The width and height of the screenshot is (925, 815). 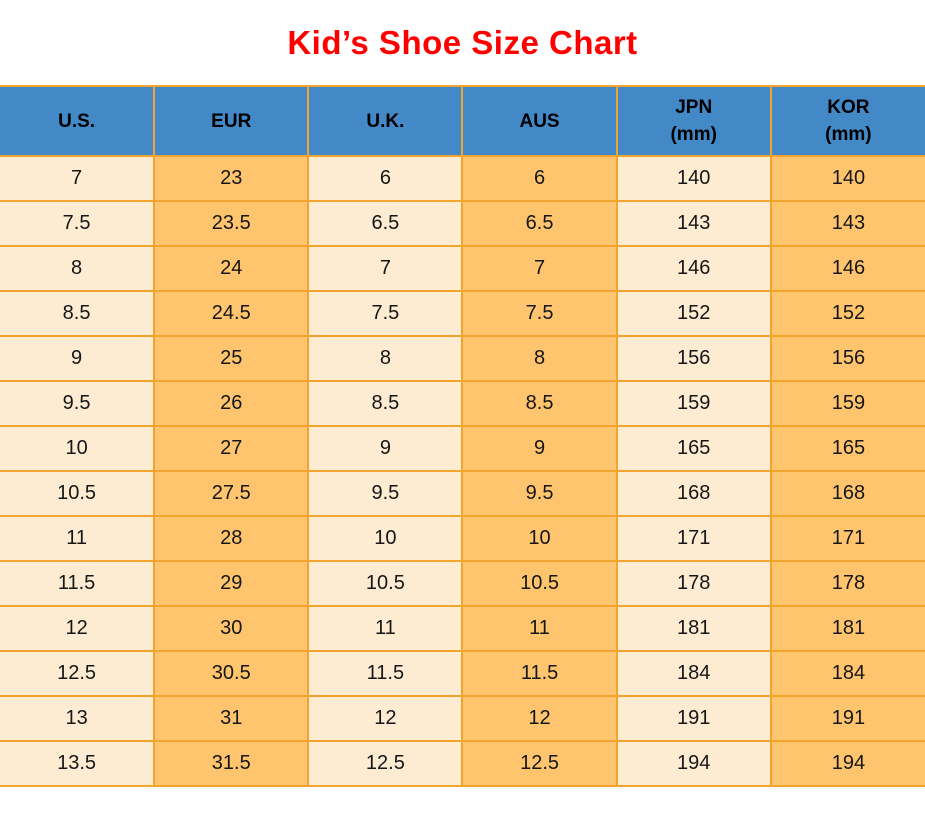 I want to click on cell-kor-mm: 146, so click(x=847, y=268).